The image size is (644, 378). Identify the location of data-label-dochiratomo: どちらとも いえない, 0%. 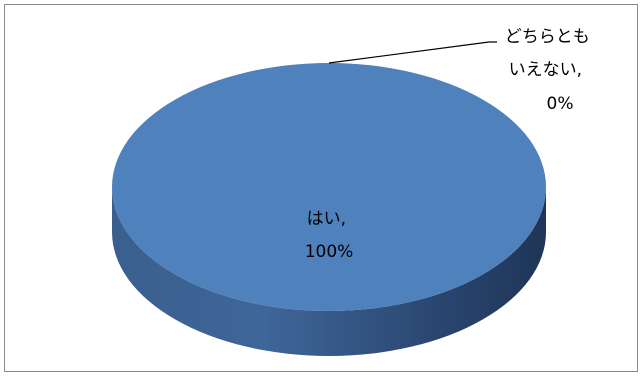
(550, 70).